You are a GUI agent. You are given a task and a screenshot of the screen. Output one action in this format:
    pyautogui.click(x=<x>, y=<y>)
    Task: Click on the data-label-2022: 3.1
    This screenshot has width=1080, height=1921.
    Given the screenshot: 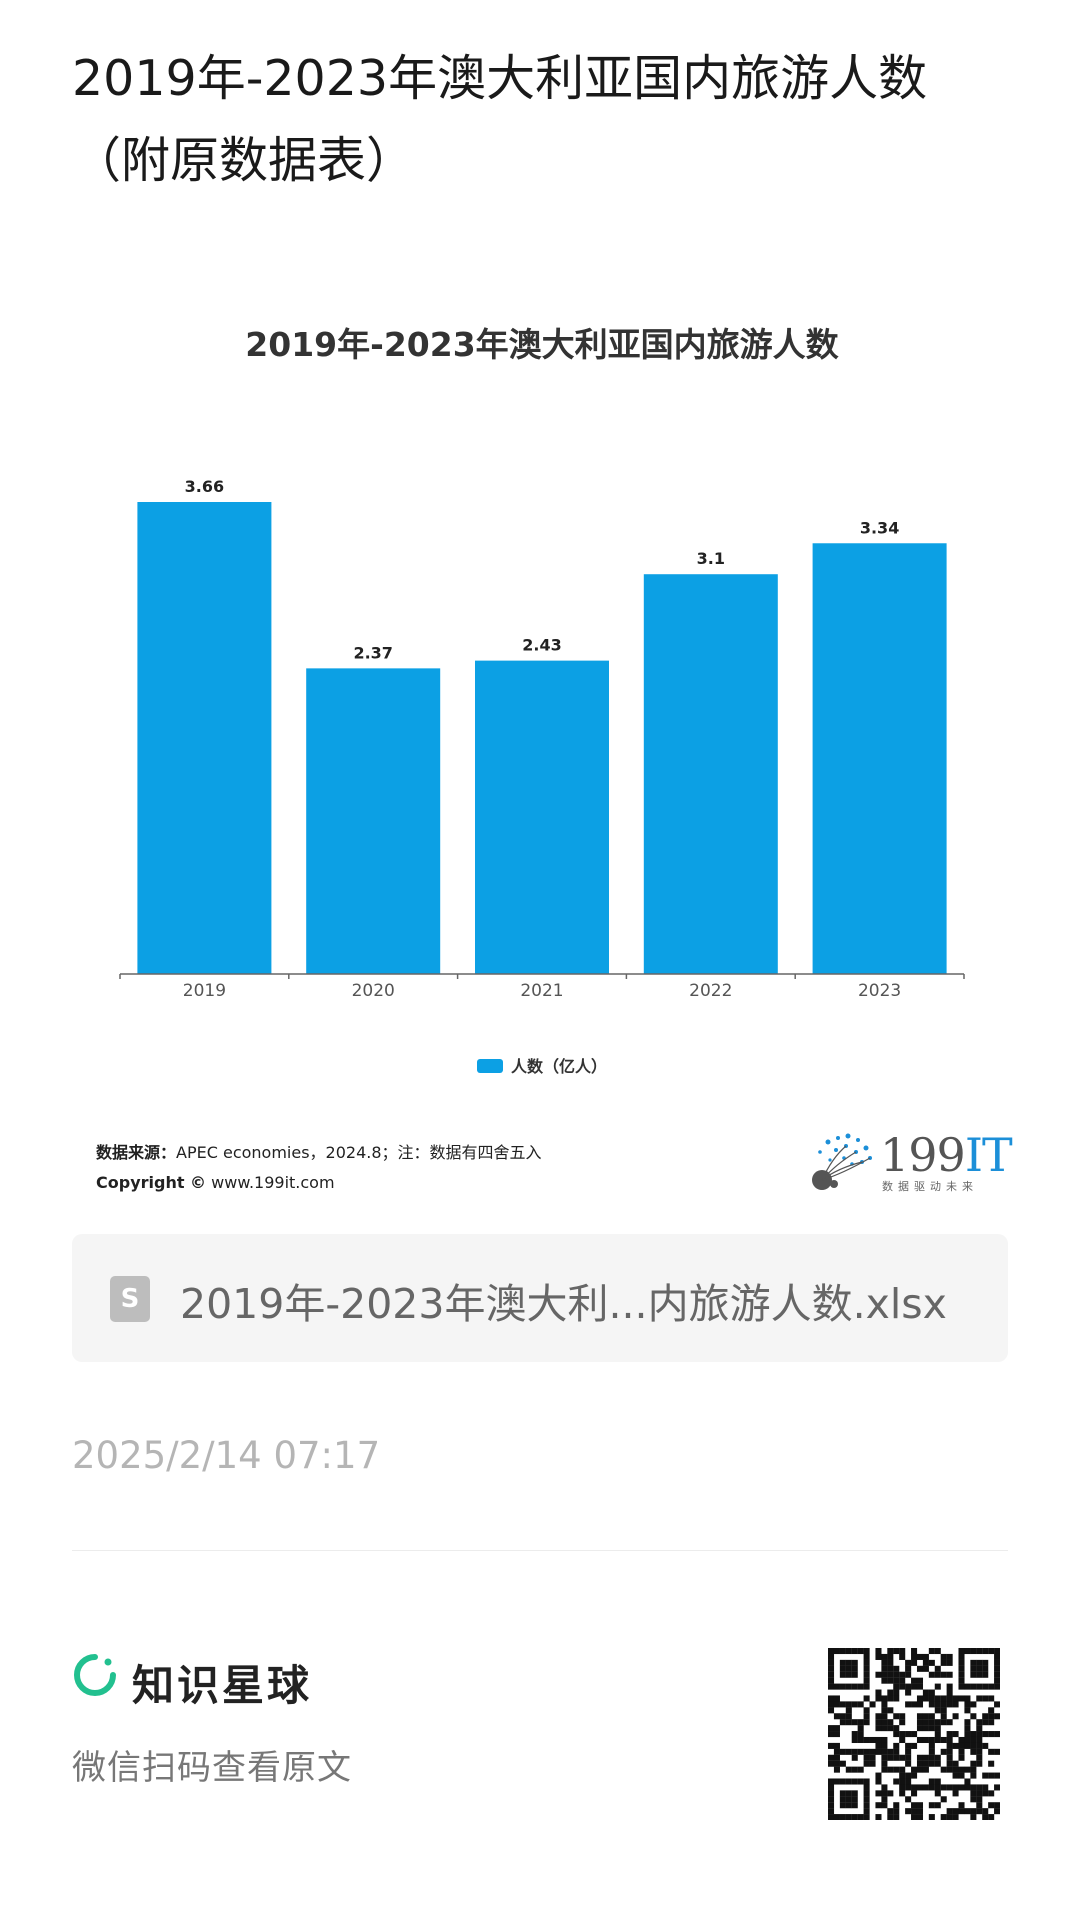 What is the action you would take?
    pyautogui.click(x=711, y=558)
    